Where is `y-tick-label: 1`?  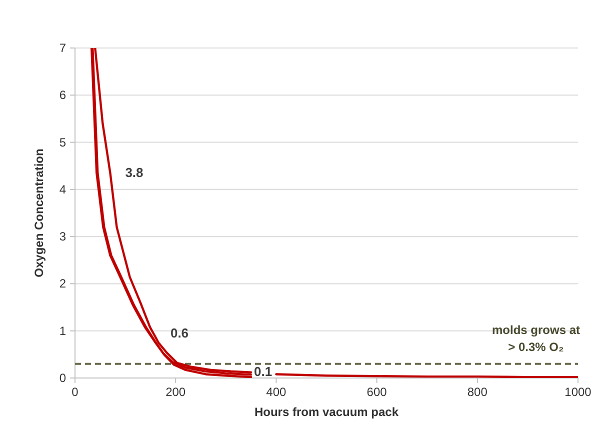
y-tick-label: 1 is located at coordinates (62, 331).